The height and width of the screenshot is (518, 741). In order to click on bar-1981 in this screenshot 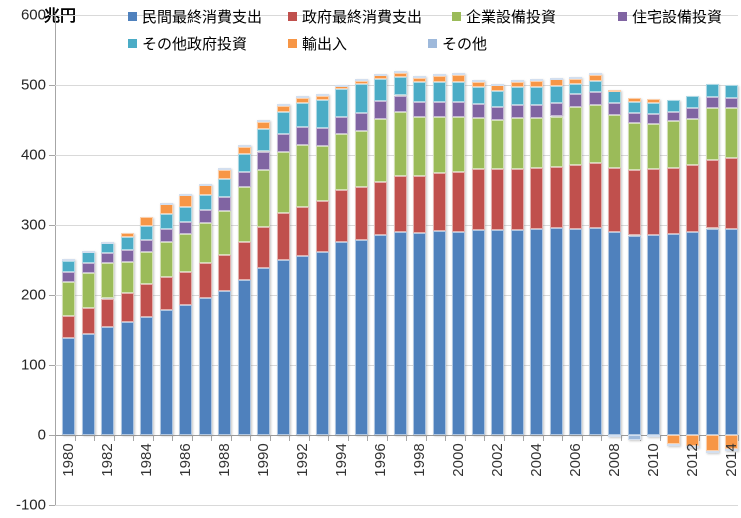, I will do `click(88, 260)`.